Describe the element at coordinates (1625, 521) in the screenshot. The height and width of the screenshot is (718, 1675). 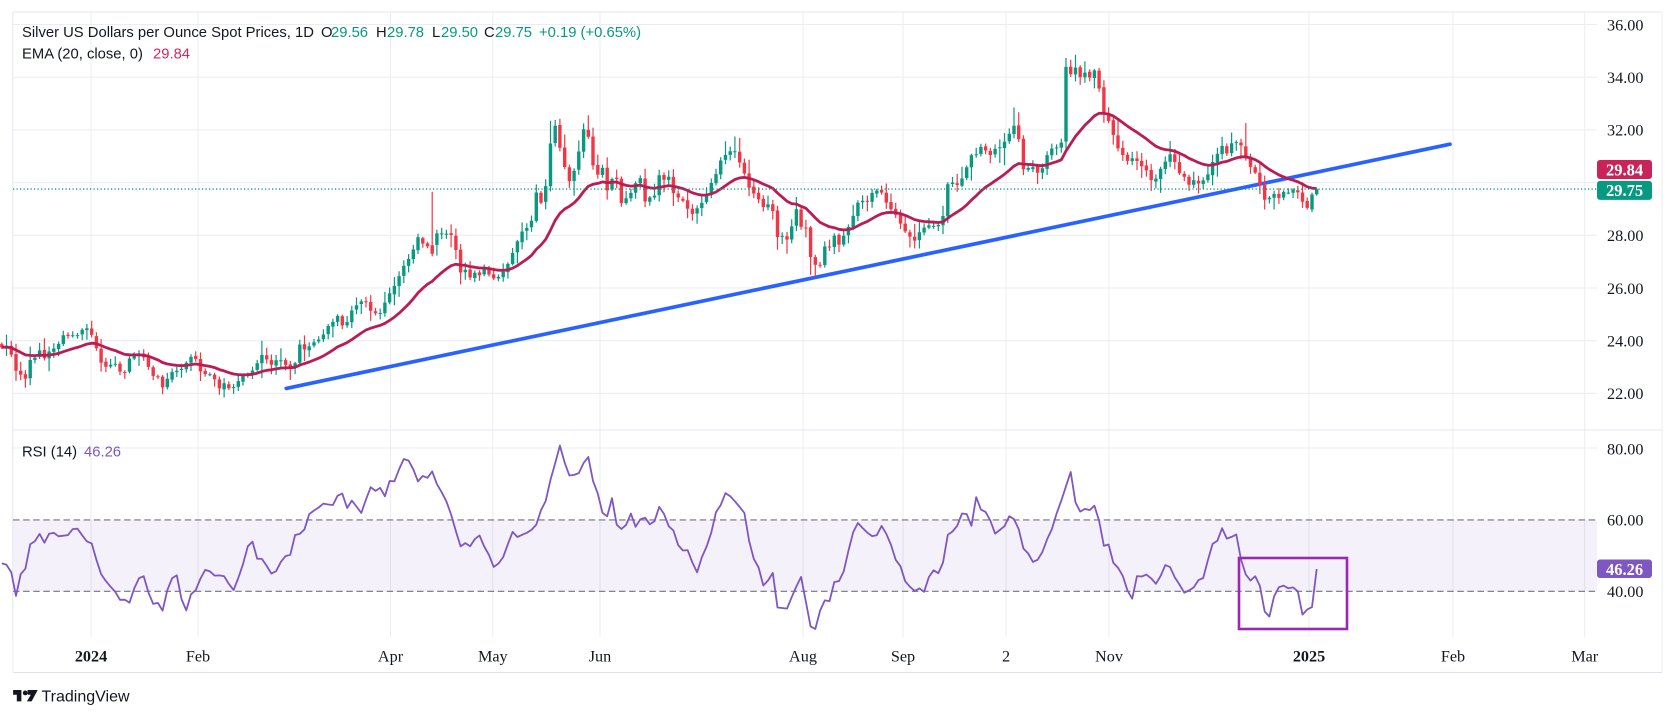
I see `svg-text: 60.00` at that location.